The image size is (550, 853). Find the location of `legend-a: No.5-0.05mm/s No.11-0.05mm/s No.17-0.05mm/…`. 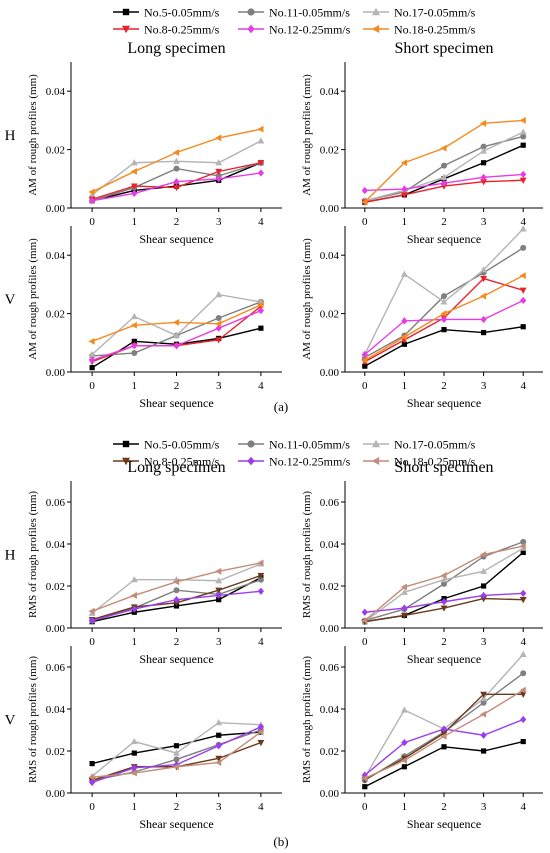

legend-a: No.5-0.05mm/s No.11-0.05mm/s No.17-0.05mm/… is located at coordinates (294, 21).